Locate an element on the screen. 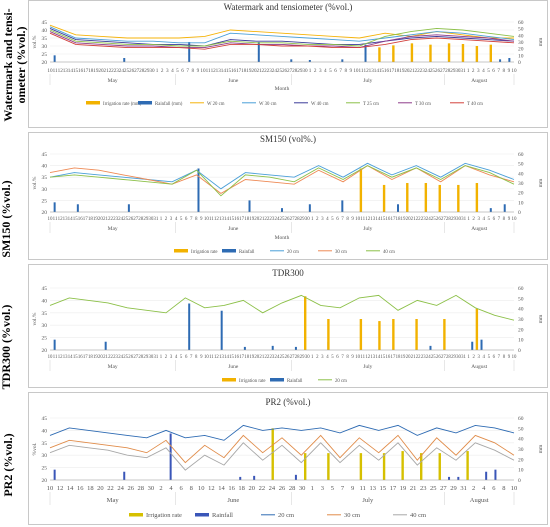 This screenshot has width=550, height=527. y-tick-label: 45 is located at coordinates (45, 23).